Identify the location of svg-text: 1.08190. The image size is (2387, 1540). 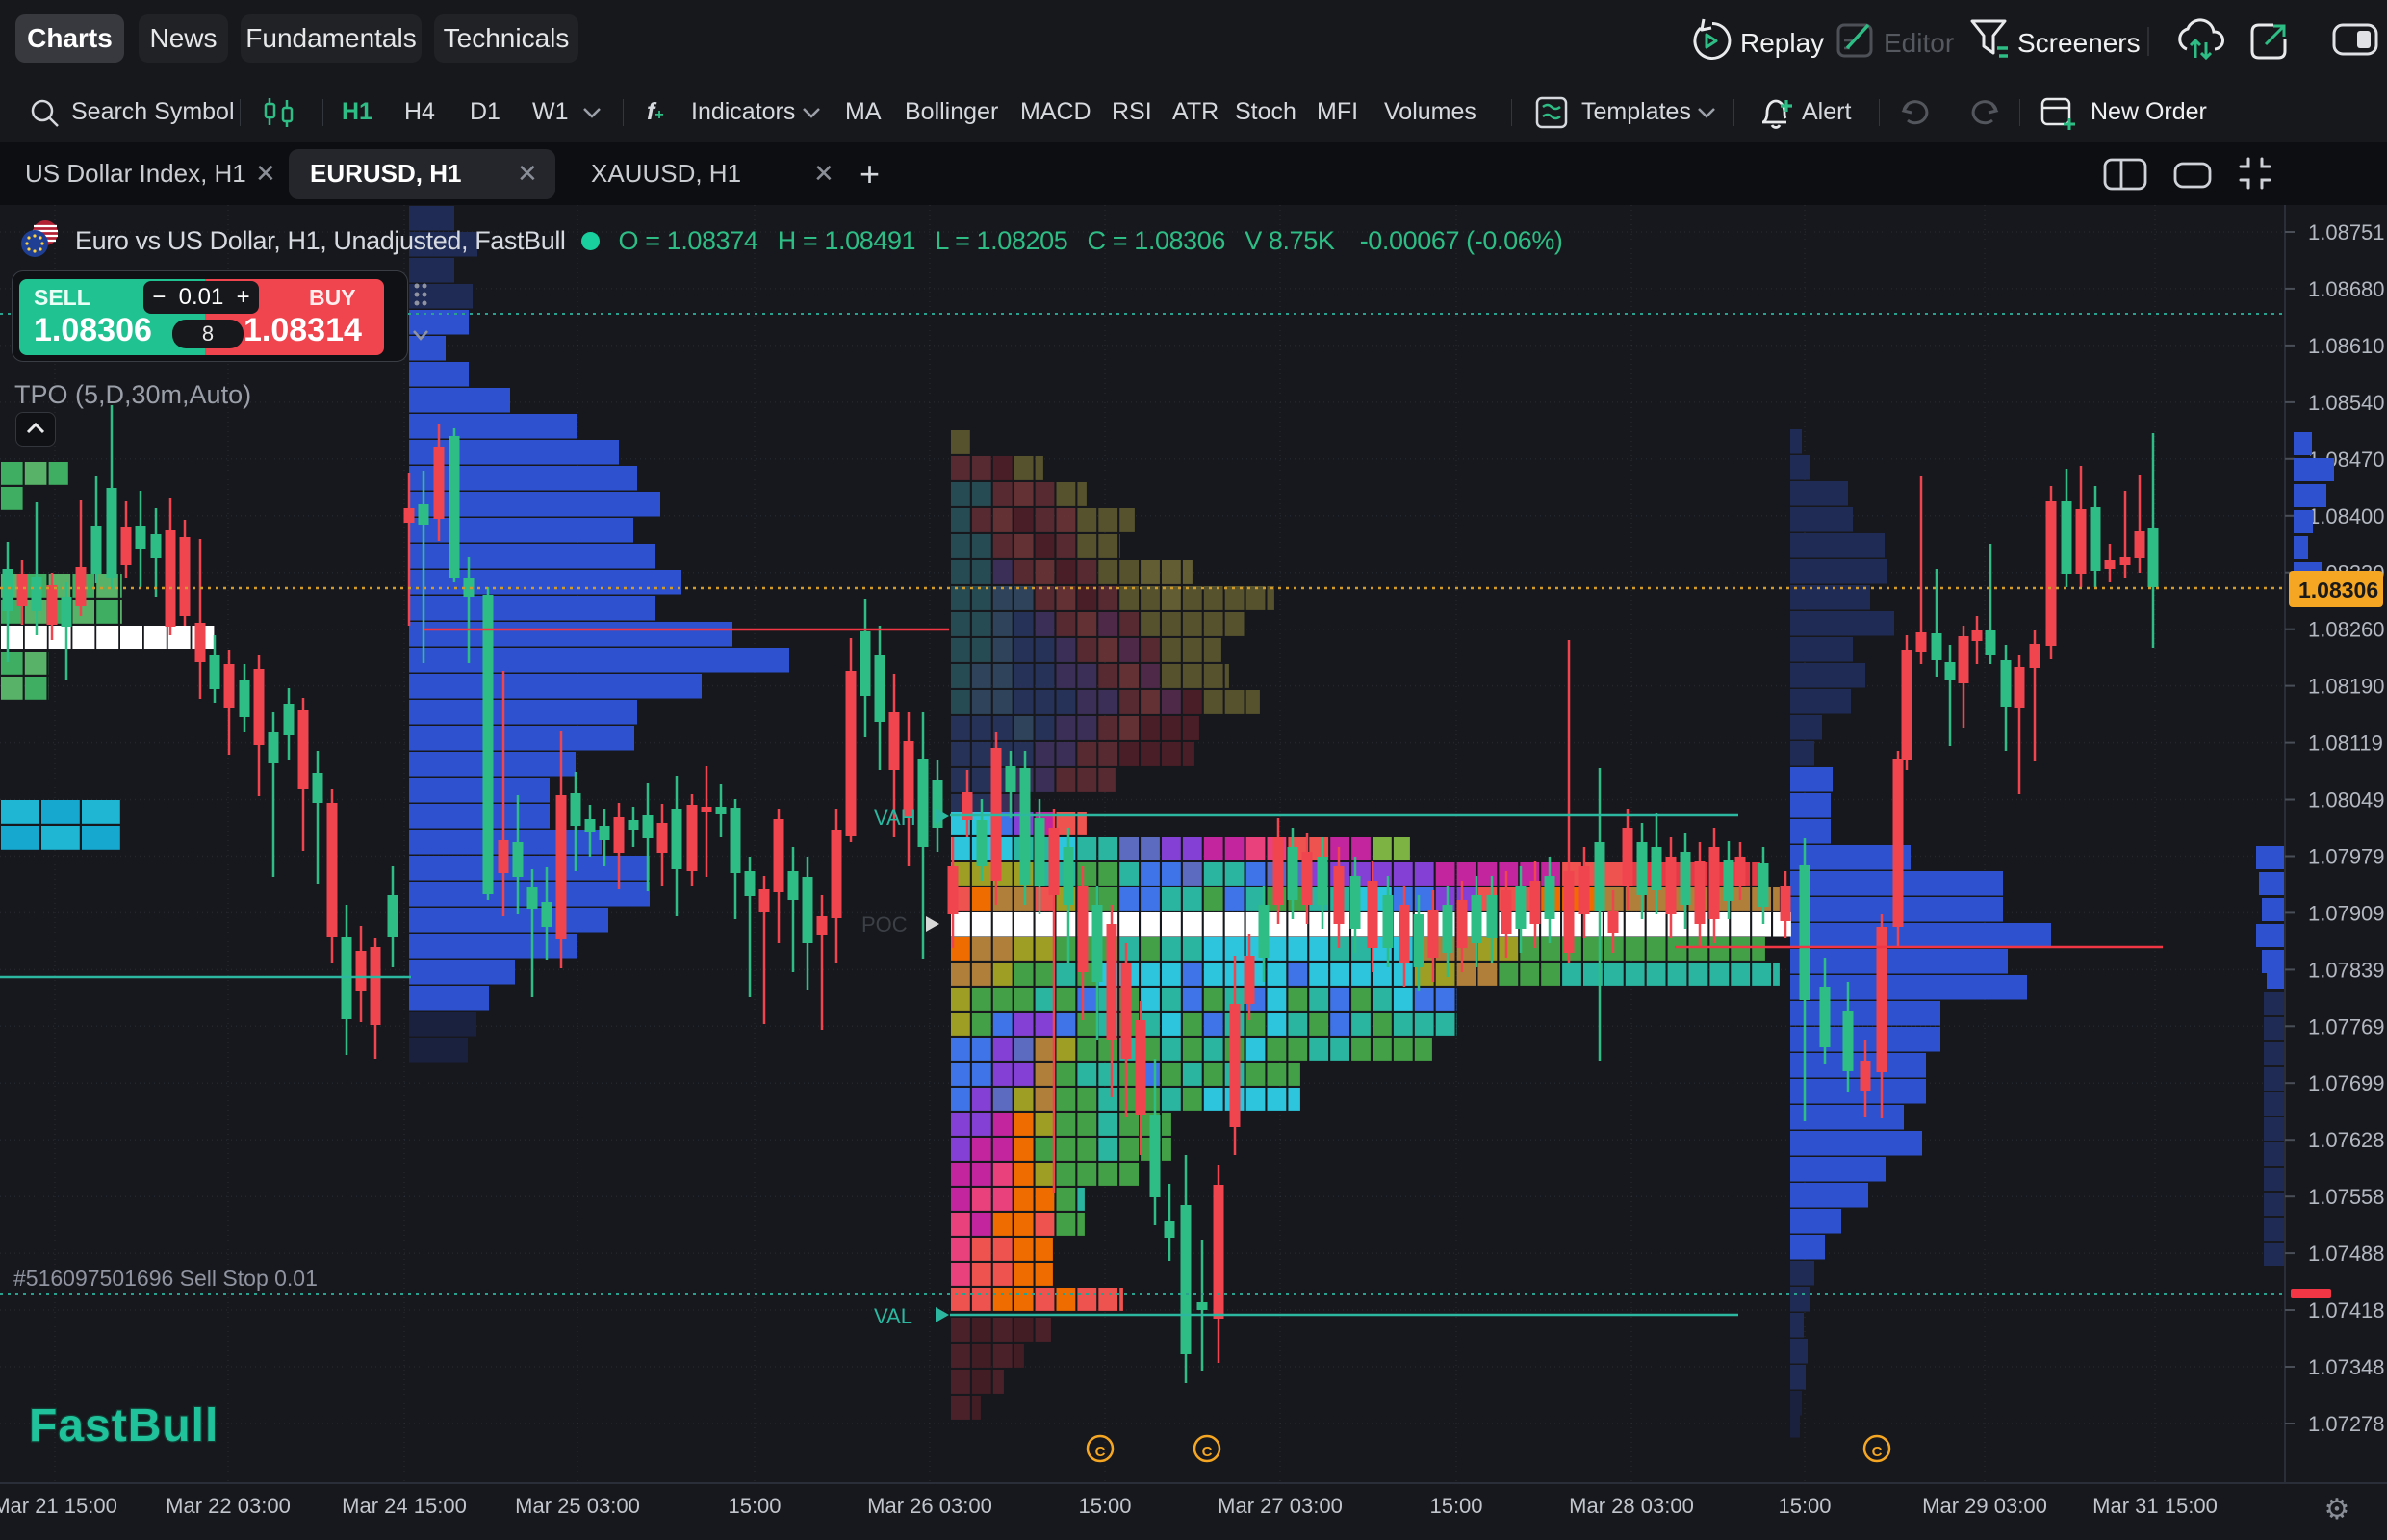
(2346, 687).